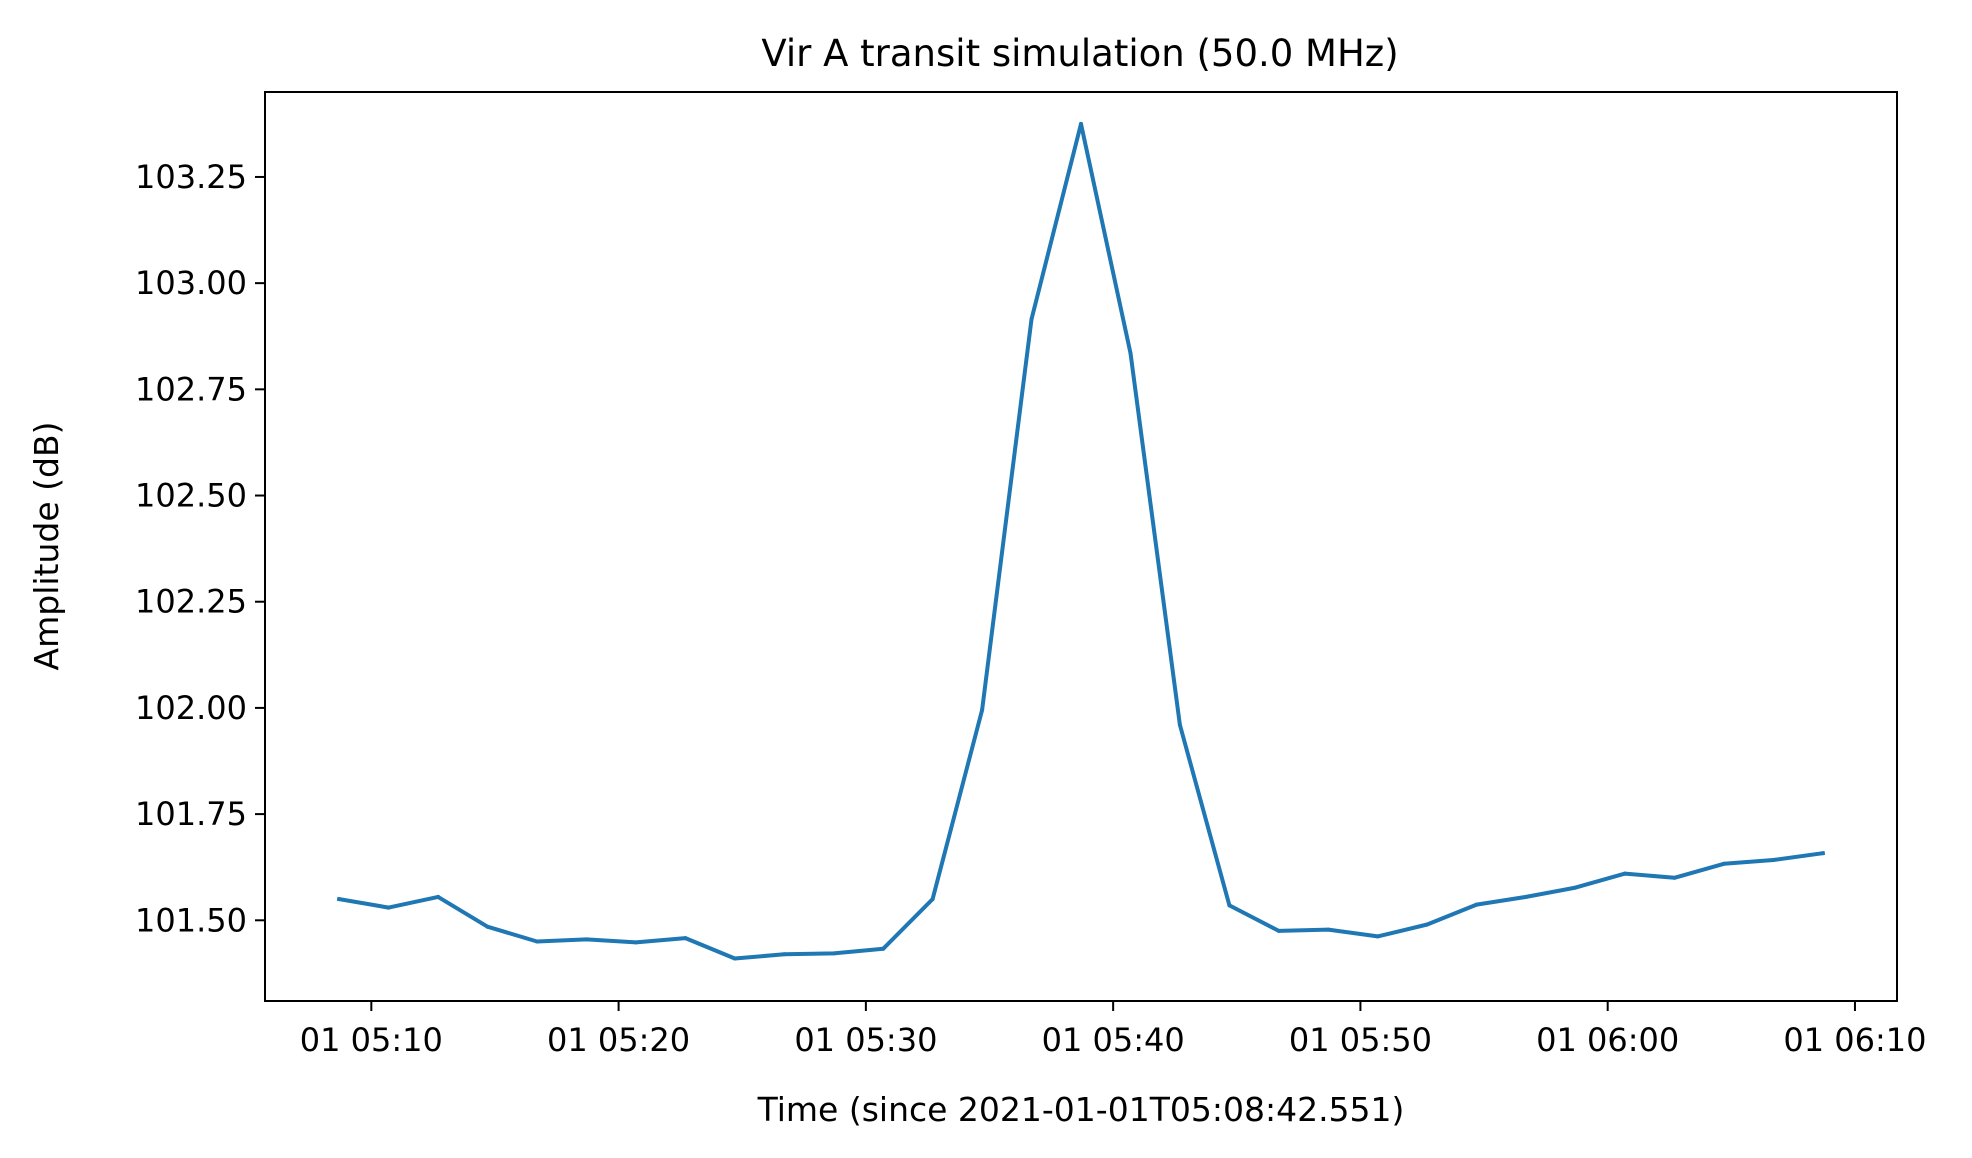 This screenshot has width=1972, height=1158. Describe the element at coordinates (865, 1040) in the screenshot. I see `x-tick-label: 01 05:30` at that location.